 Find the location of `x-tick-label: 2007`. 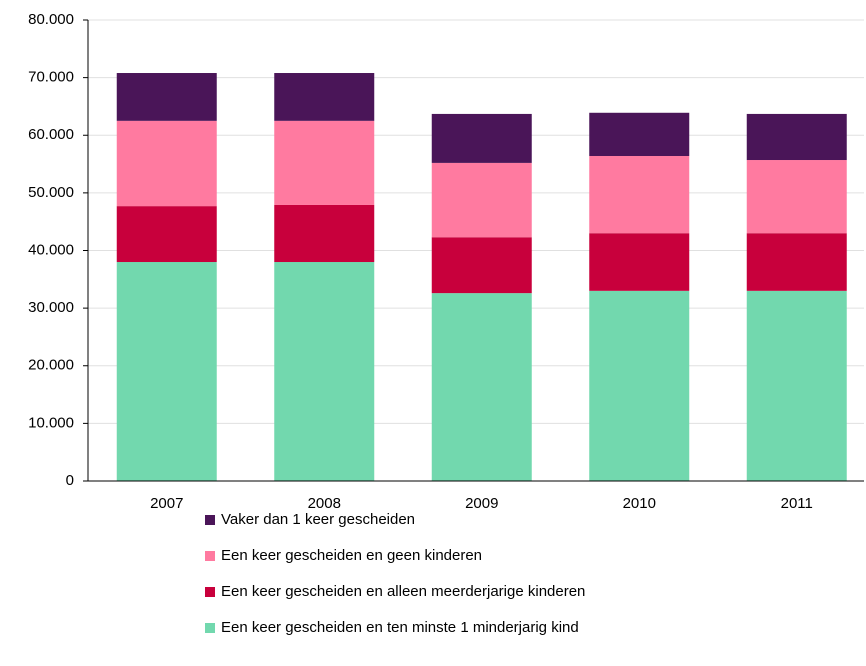

x-tick-label: 2007 is located at coordinates (166, 503).